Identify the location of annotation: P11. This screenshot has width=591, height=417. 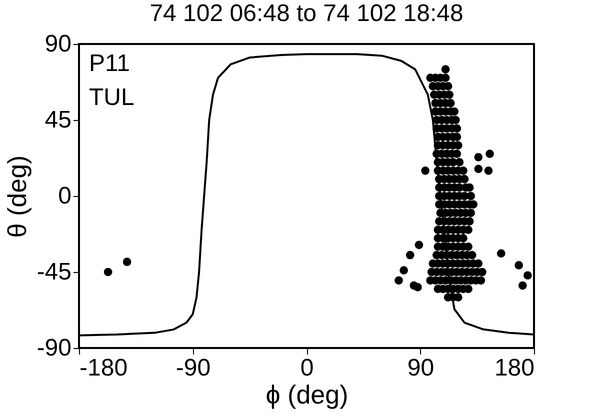
(109, 63).